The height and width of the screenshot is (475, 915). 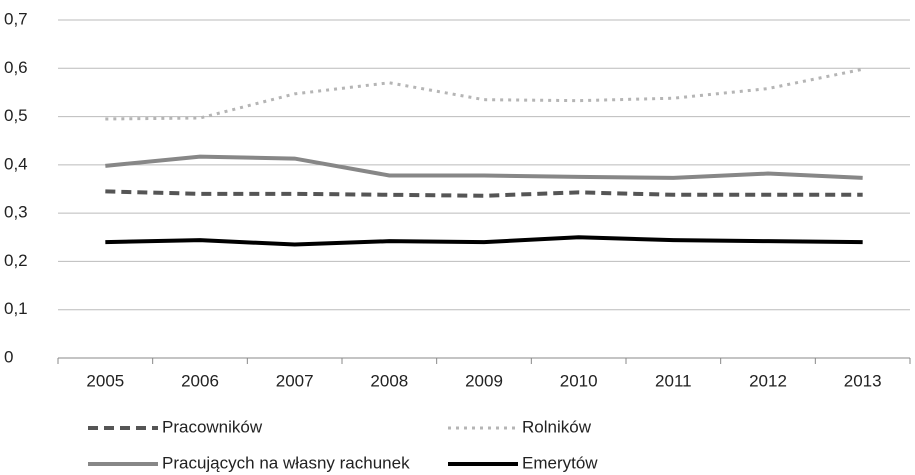 What do you see at coordinates (16, 212) in the screenshot?
I see `y-tick-label: 0,3` at bounding box center [16, 212].